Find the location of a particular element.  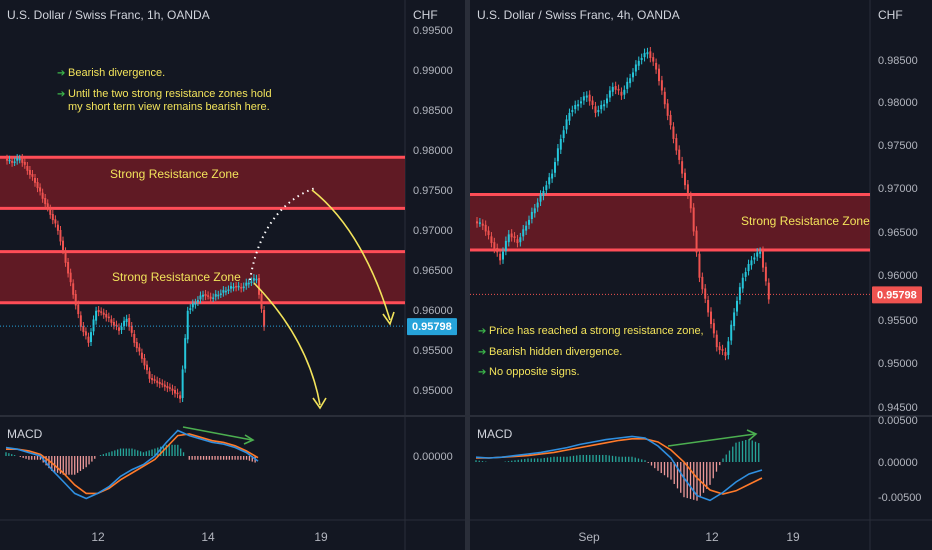

macd-tick-label: 0.00500 is located at coordinates (898, 421).